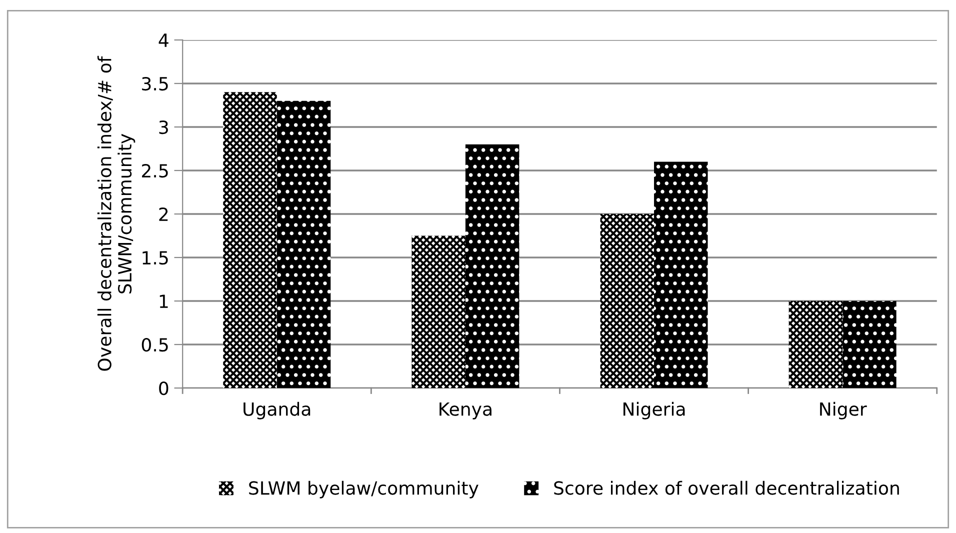 This screenshot has height=533, width=956. I want to click on x-tick-label: Nigeria, so click(654, 411).